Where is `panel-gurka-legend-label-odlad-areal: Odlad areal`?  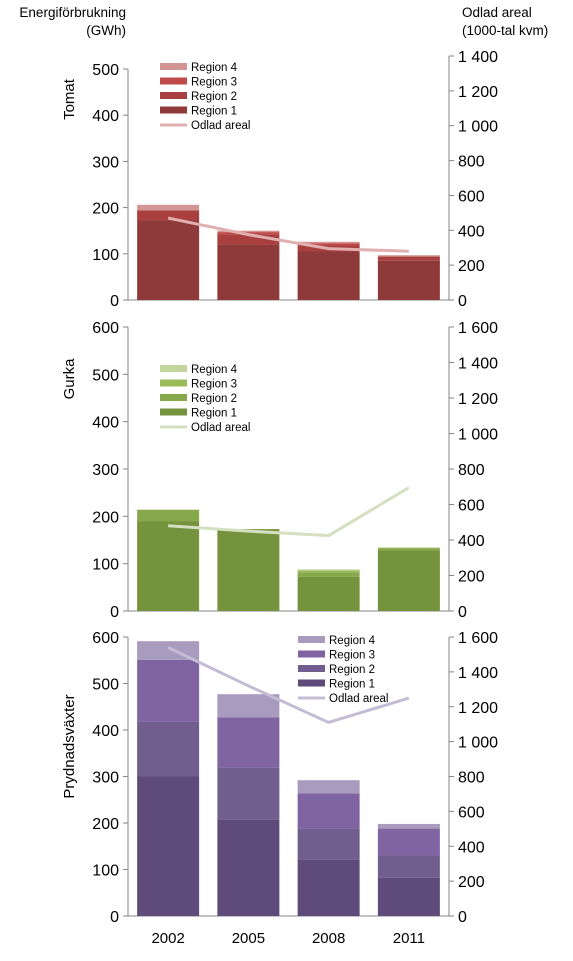
panel-gurka-legend-label-odlad-areal: Odlad areal is located at coordinates (220, 428).